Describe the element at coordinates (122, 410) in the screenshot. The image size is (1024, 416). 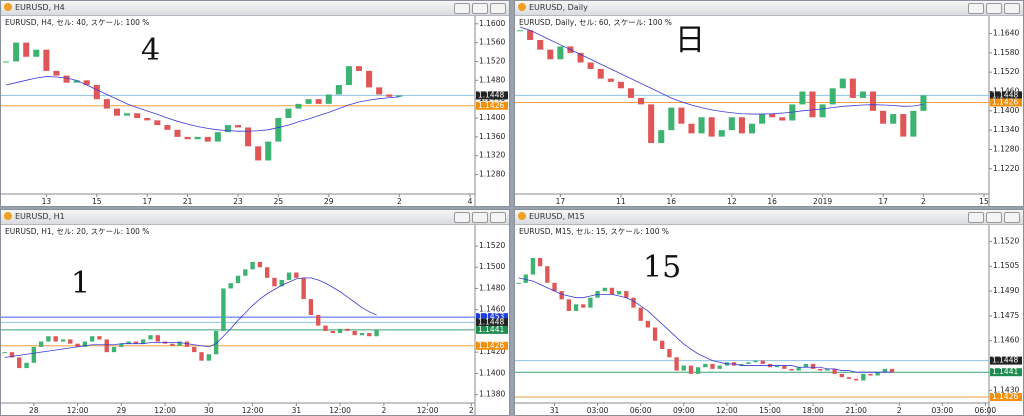
I see `x-tick-label: 29` at that location.